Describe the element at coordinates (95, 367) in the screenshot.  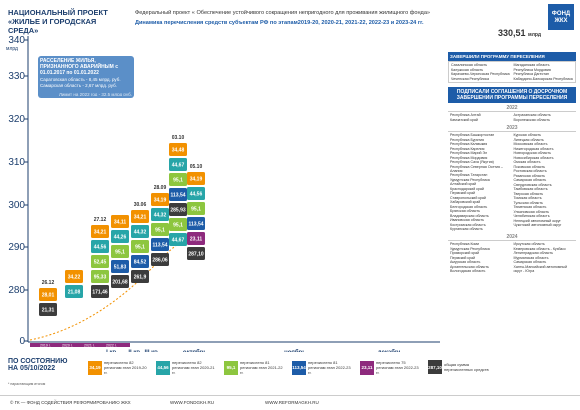
I see `legend-swatch: 34,19` at that location.